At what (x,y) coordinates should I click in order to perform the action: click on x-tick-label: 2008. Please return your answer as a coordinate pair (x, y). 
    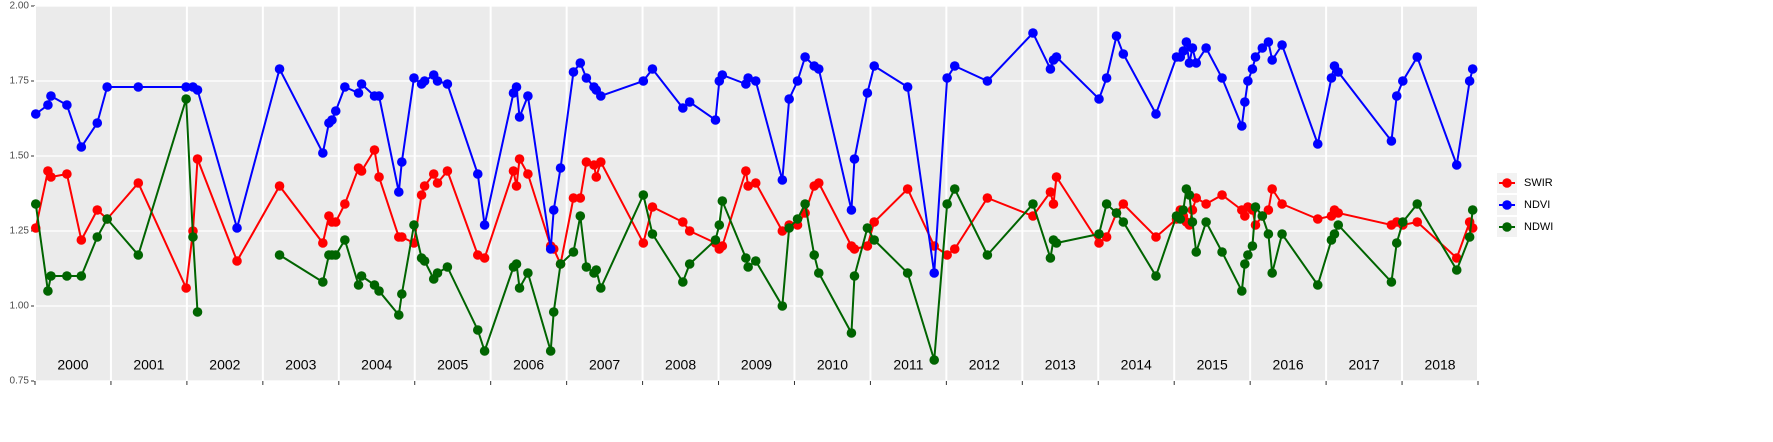
    Looking at the image, I should click on (680, 365).